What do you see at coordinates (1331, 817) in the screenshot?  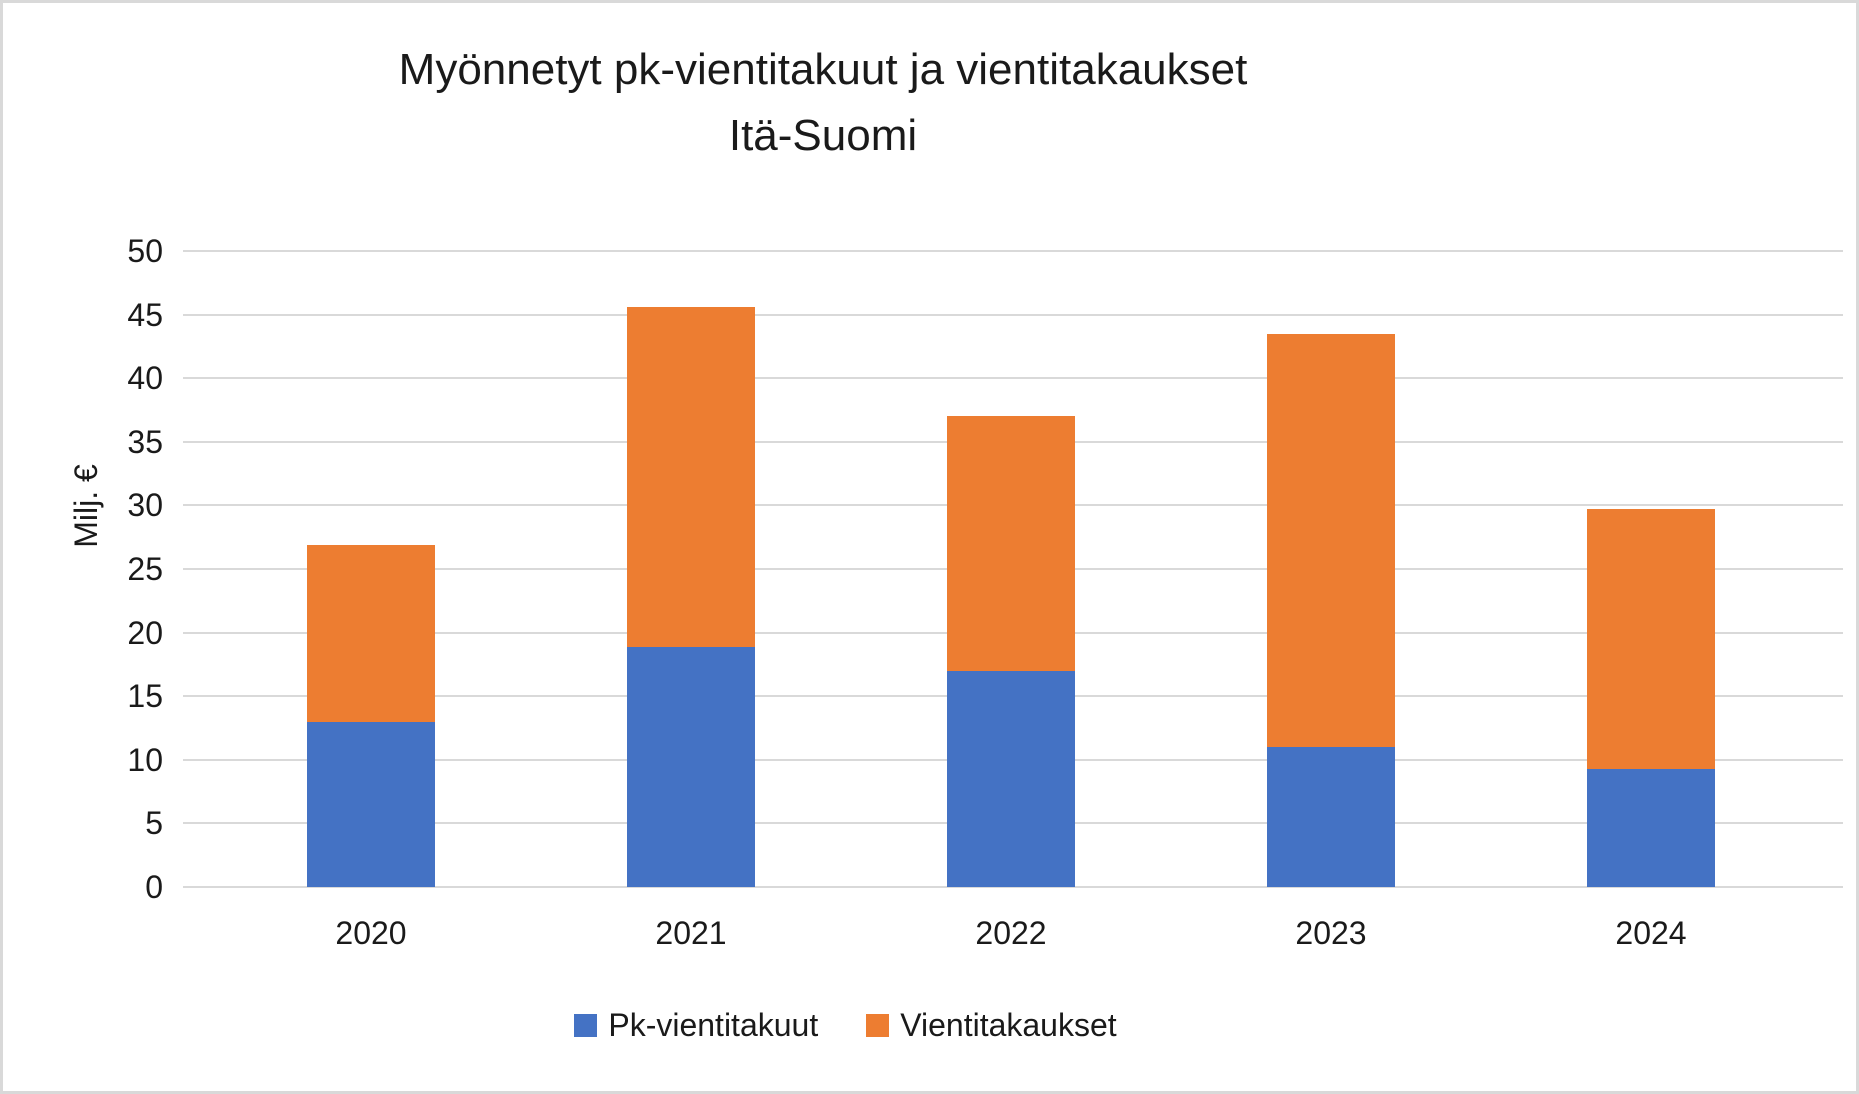 I see `bar-2023-pk-vientitakuut` at bounding box center [1331, 817].